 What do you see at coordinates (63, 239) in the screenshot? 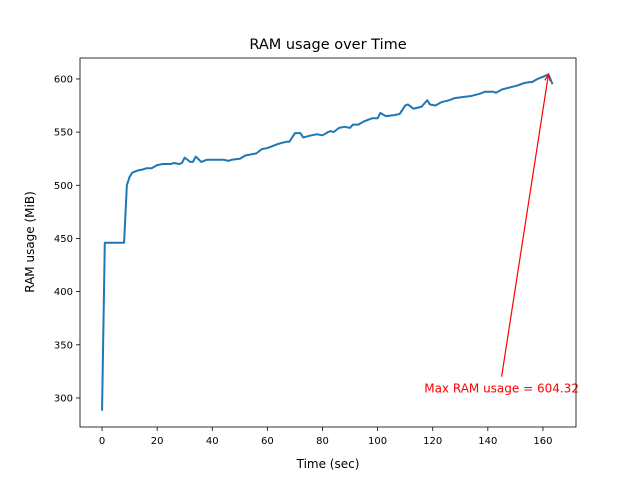
I see `y-tick-label: 450` at bounding box center [63, 239].